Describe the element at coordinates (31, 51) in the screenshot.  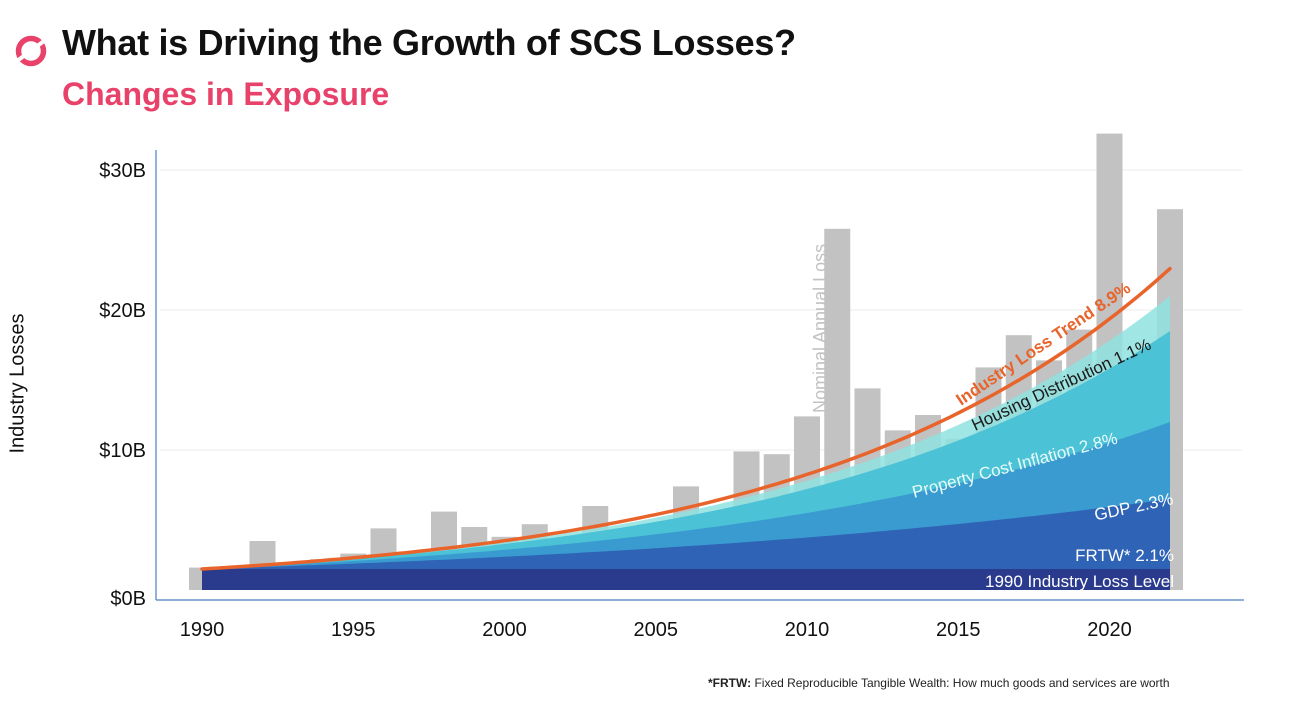
I see `brand-logo-icon` at that location.